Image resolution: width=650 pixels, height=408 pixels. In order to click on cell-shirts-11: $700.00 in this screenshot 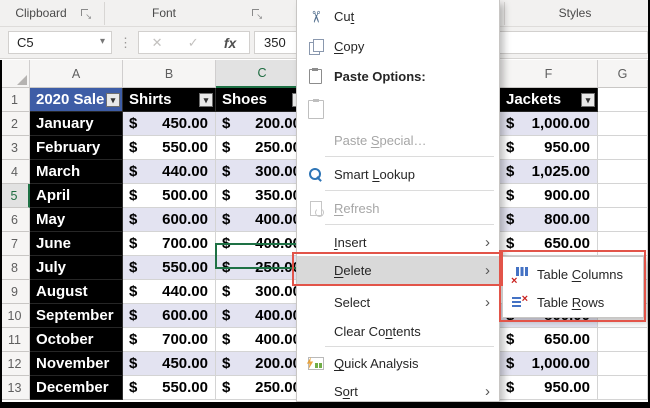, I will do `click(169, 340)`.